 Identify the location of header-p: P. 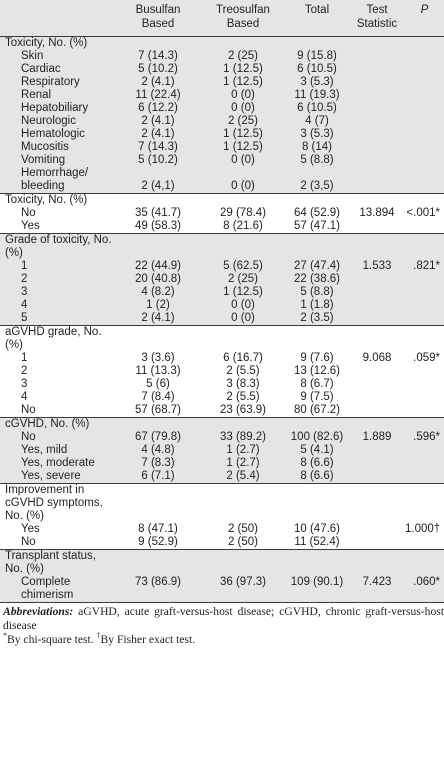
(424, 18).